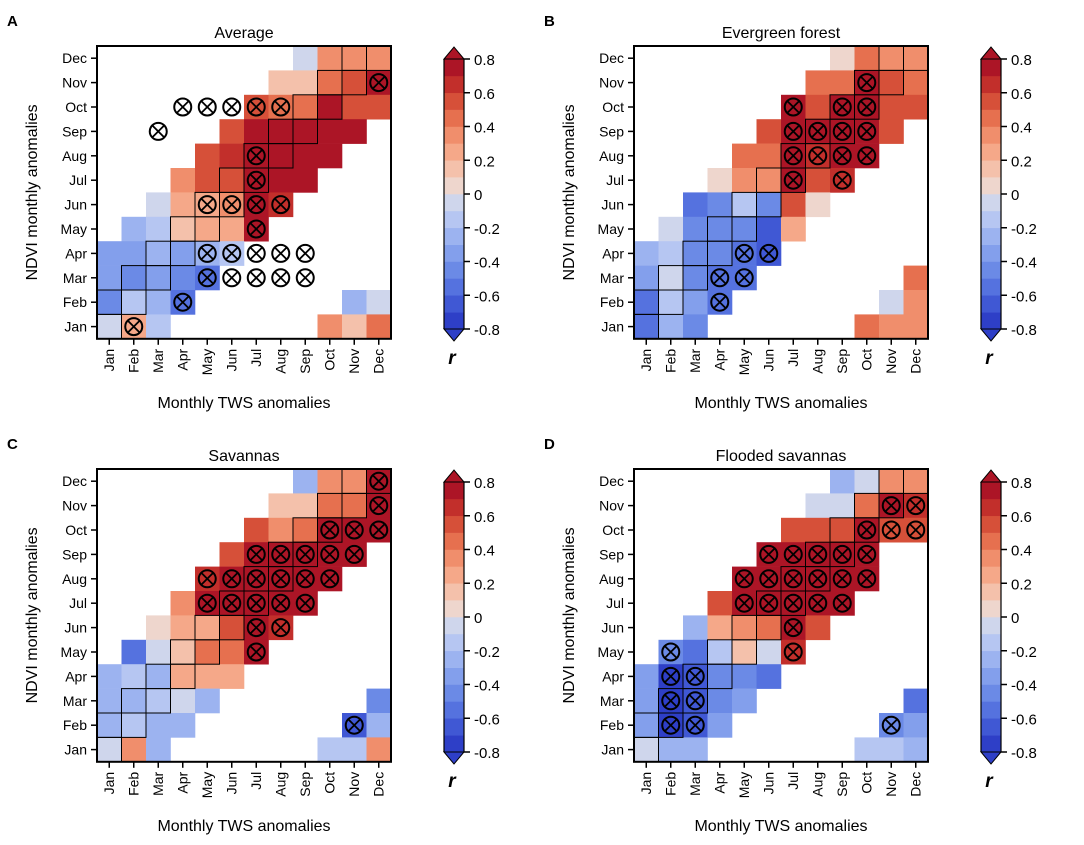 Image resolution: width=1084 pixels, height=845 pixels. I want to click on colorbar-tick-label: -0.4, so click(487, 686).